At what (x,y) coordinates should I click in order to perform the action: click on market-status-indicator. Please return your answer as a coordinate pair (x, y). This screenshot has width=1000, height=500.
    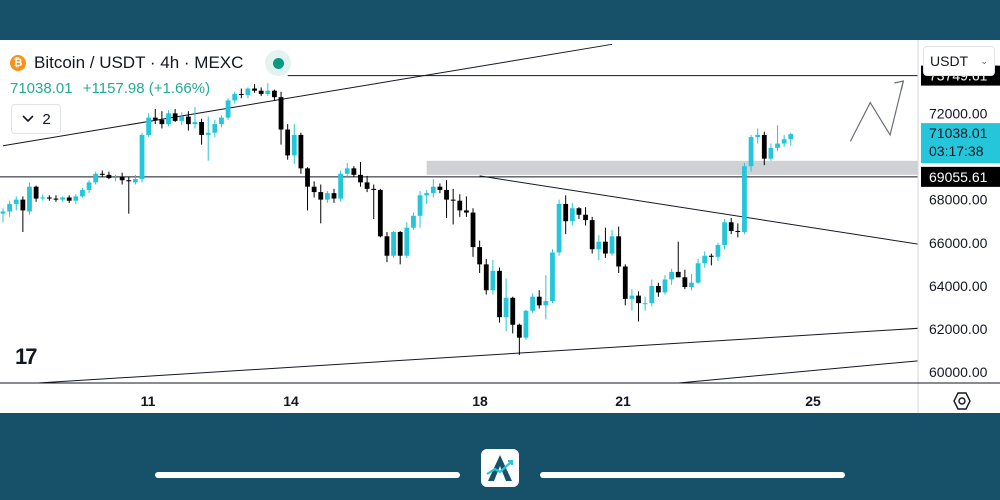
    Looking at the image, I should click on (278, 63).